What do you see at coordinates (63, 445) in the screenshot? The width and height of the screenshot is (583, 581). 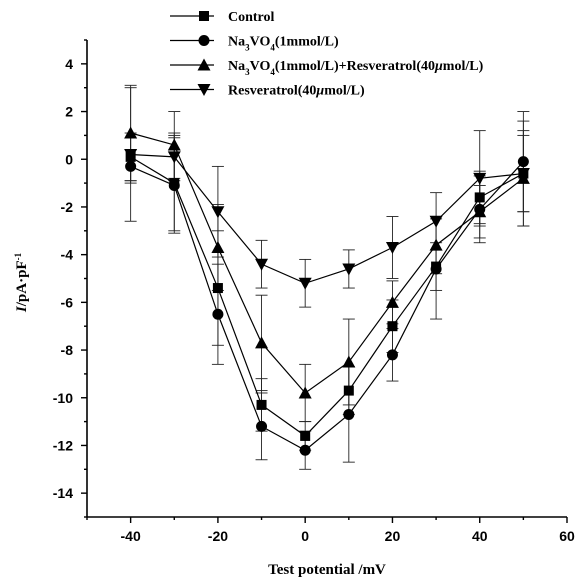 I see `y-tick-label: -12` at bounding box center [63, 445].